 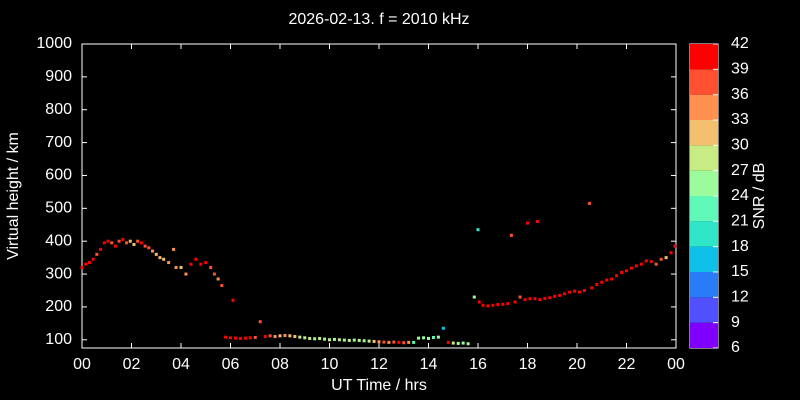 I want to click on x-tick-label: 10, so click(x=330, y=364).